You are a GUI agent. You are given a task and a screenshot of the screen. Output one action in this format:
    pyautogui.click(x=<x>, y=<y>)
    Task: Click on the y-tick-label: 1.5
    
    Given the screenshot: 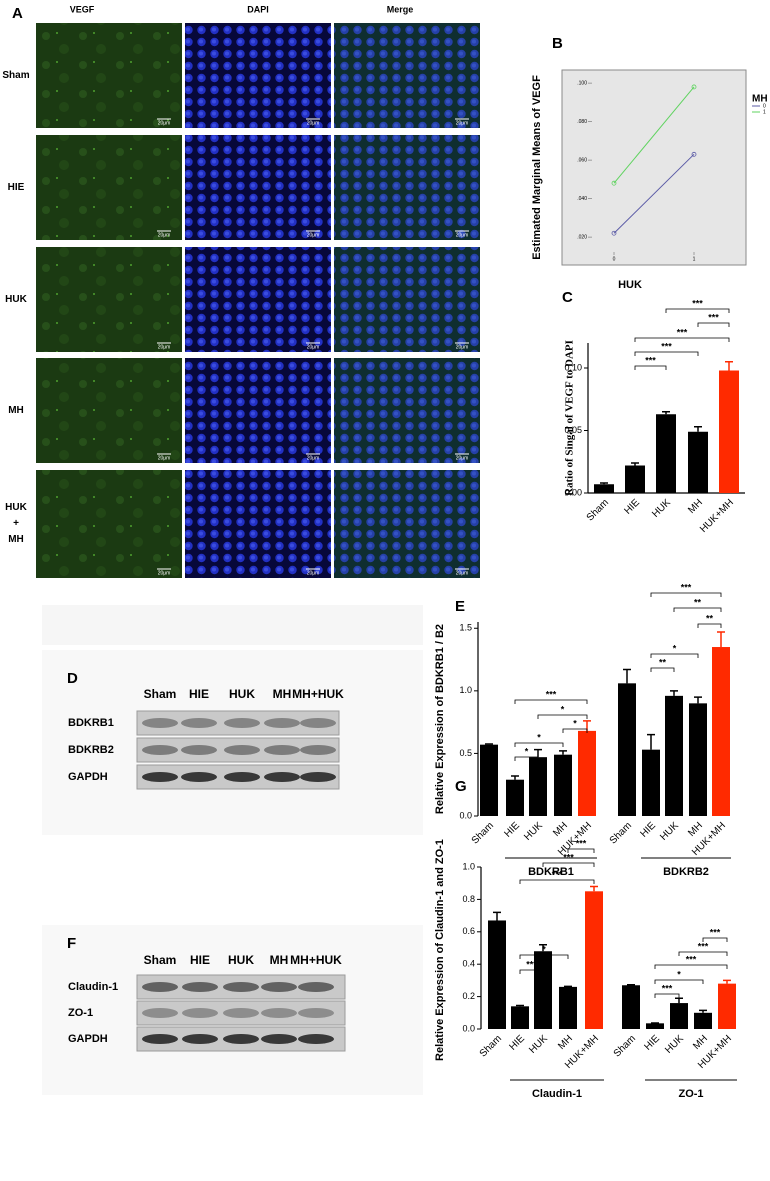 What is the action you would take?
    pyautogui.click(x=465, y=628)
    